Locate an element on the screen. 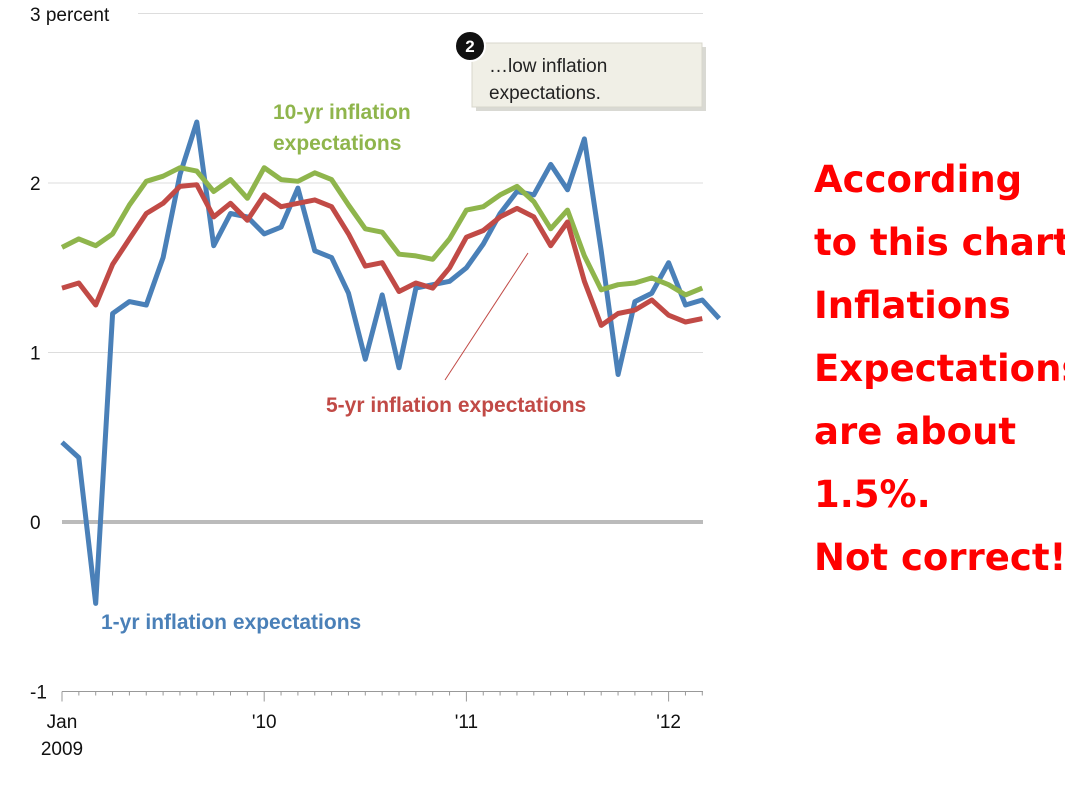 Image resolution: width=1065 pixels, height=811 pixels. annotation-line: Inflations is located at coordinates (912, 305).